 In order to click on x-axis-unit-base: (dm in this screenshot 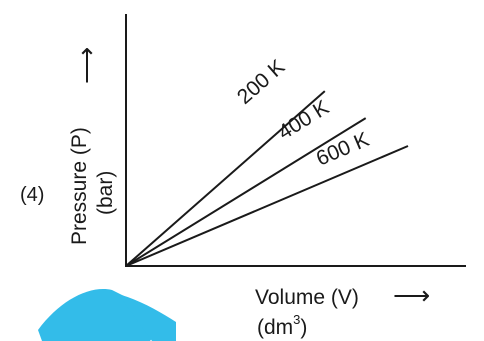, I will do `click(275, 327)`.